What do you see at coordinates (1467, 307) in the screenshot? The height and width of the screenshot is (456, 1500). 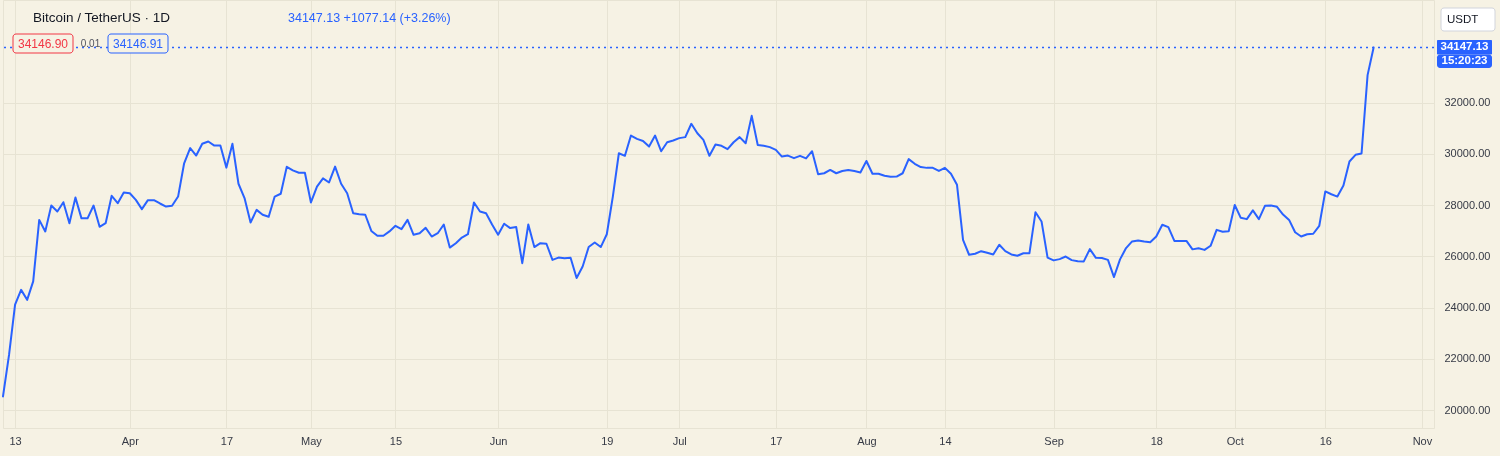 I see `y-tick-label: 24000.00` at bounding box center [1467, 307].